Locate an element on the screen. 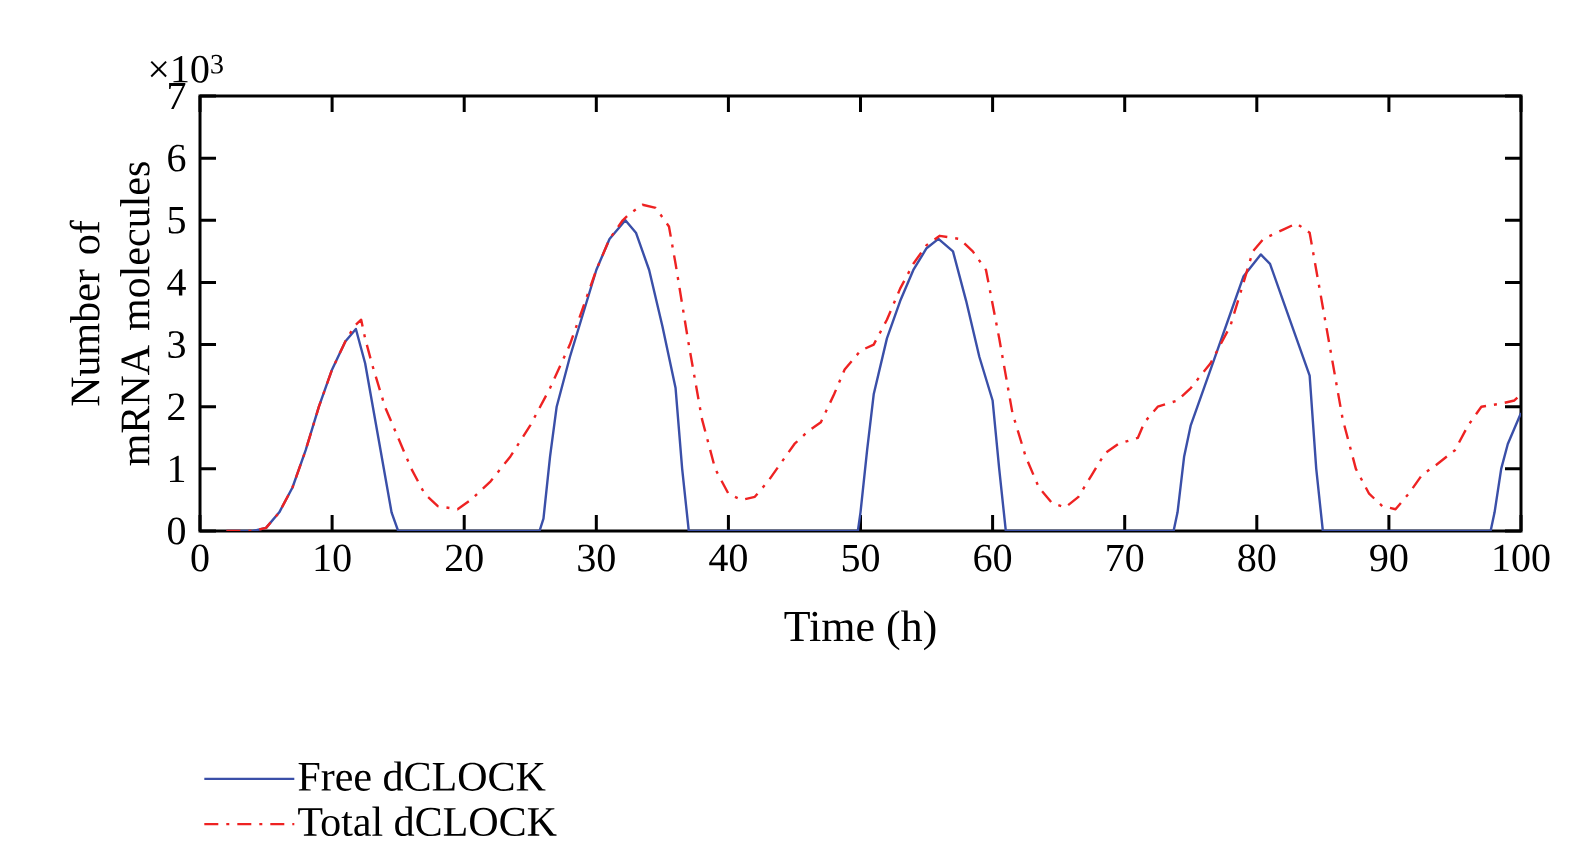 Image resolution: width=1571 pixels, height=867 pixels. y-tick-label: 2 is located at coordinates (176, 406).